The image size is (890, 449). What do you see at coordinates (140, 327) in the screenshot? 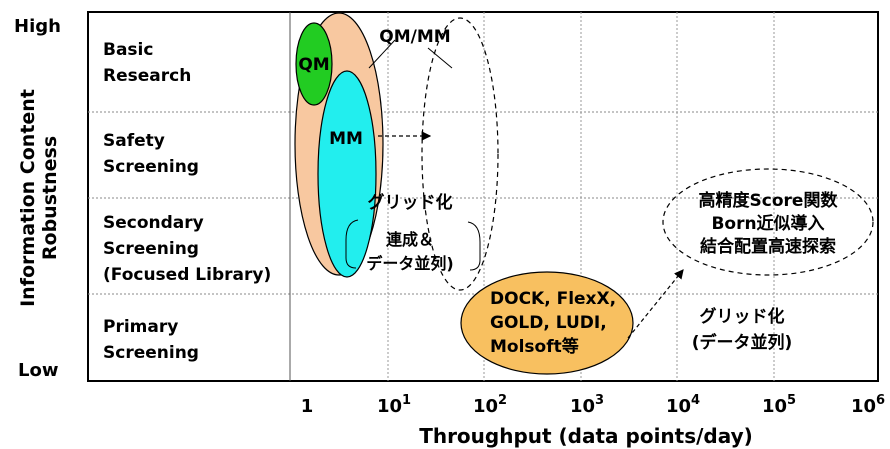
I see `row-label-3-0: Primary` at bounding box center [140, 327].